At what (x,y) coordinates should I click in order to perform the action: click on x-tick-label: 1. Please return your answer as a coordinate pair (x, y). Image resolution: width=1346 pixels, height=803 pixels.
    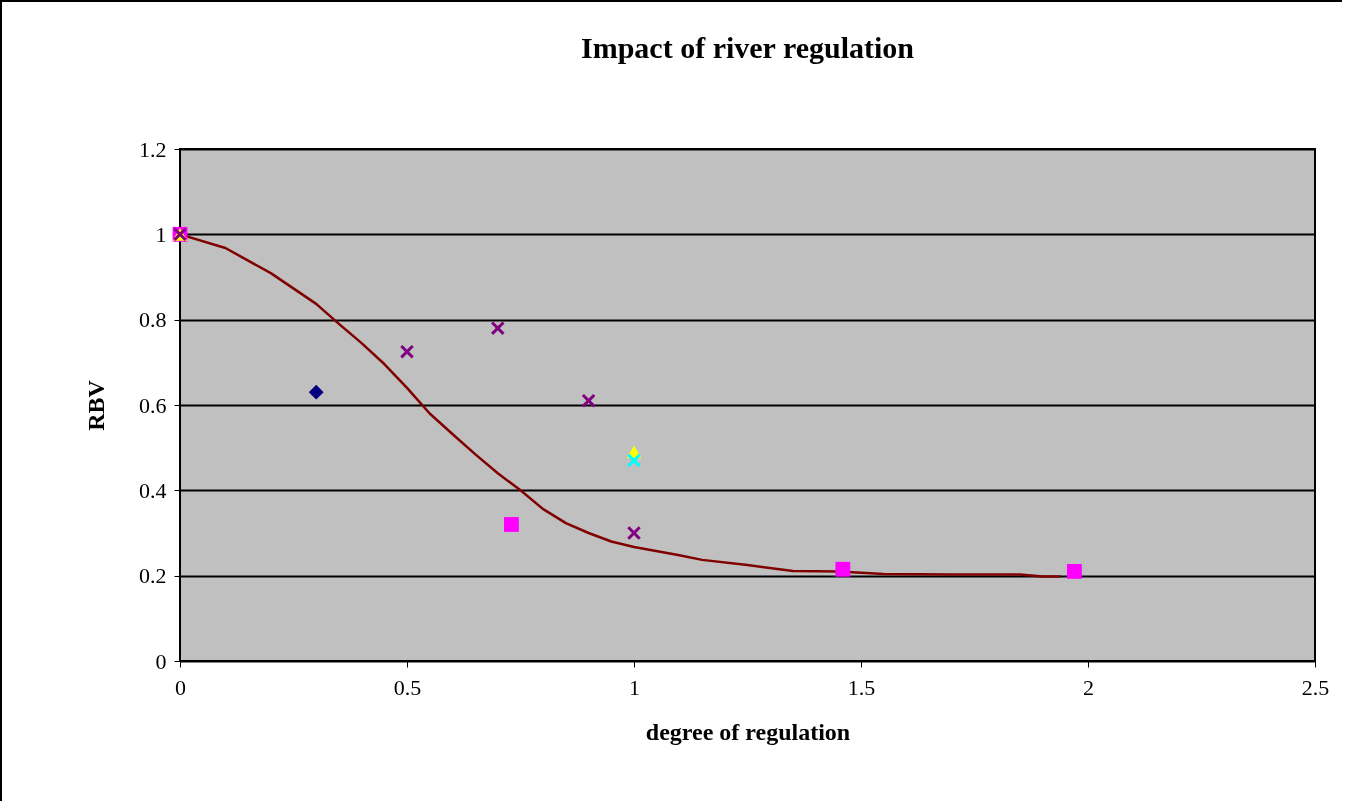
    Looking at the image, I should click on (634, 687).